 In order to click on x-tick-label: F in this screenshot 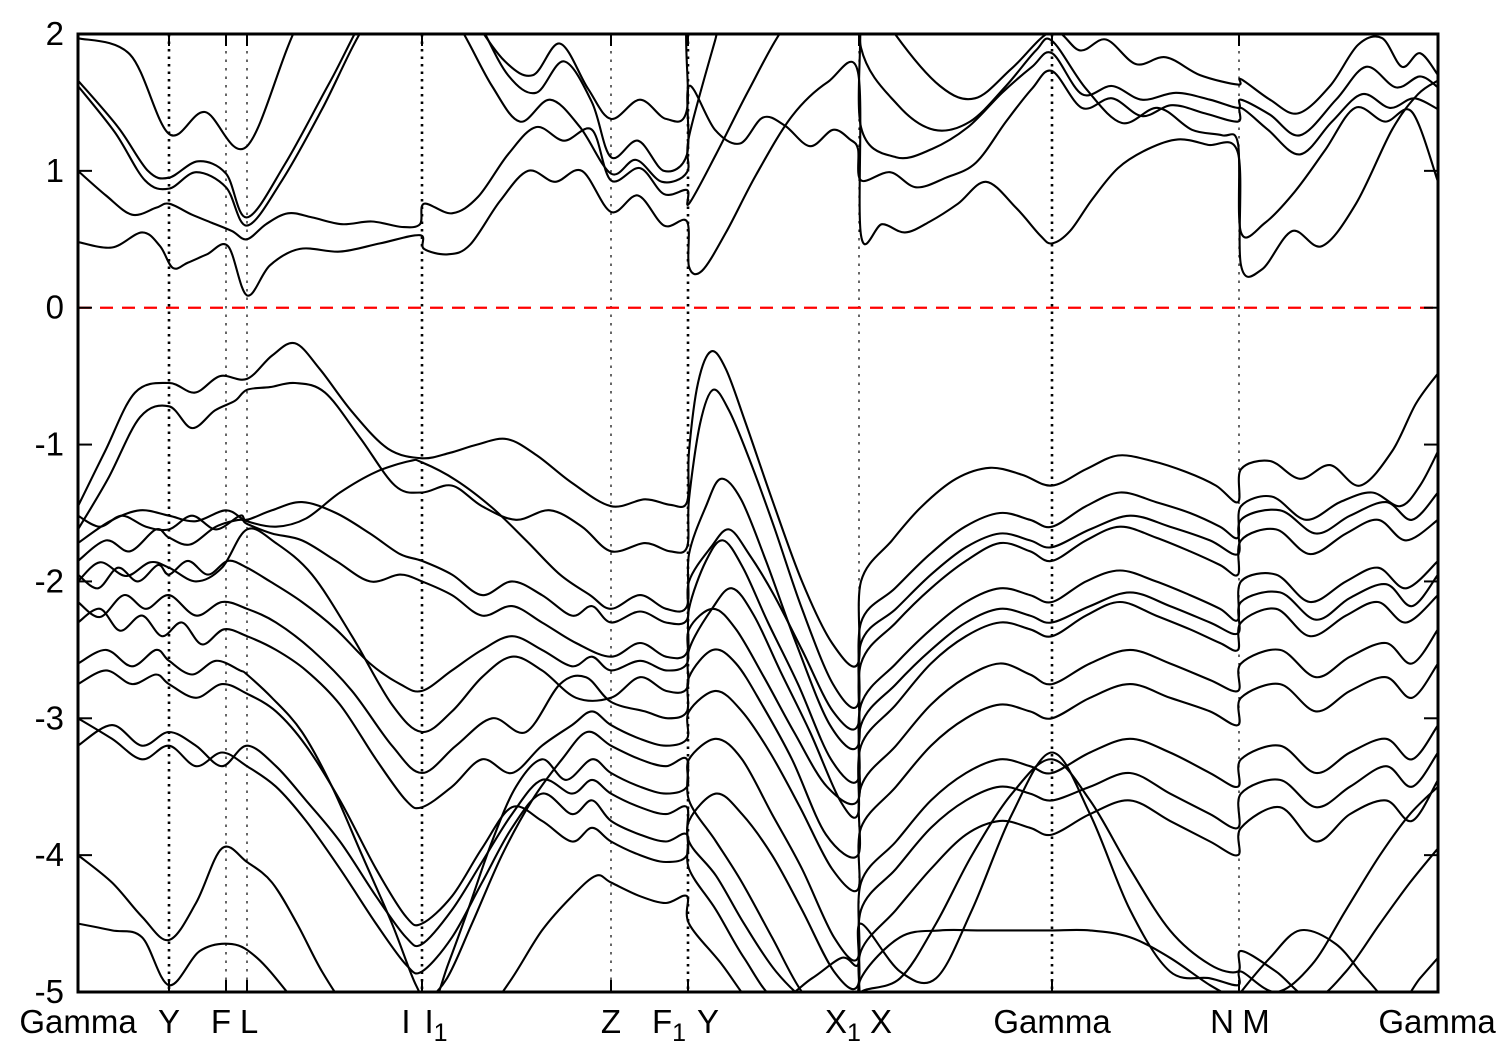, I will do `click(221, 1021)`.